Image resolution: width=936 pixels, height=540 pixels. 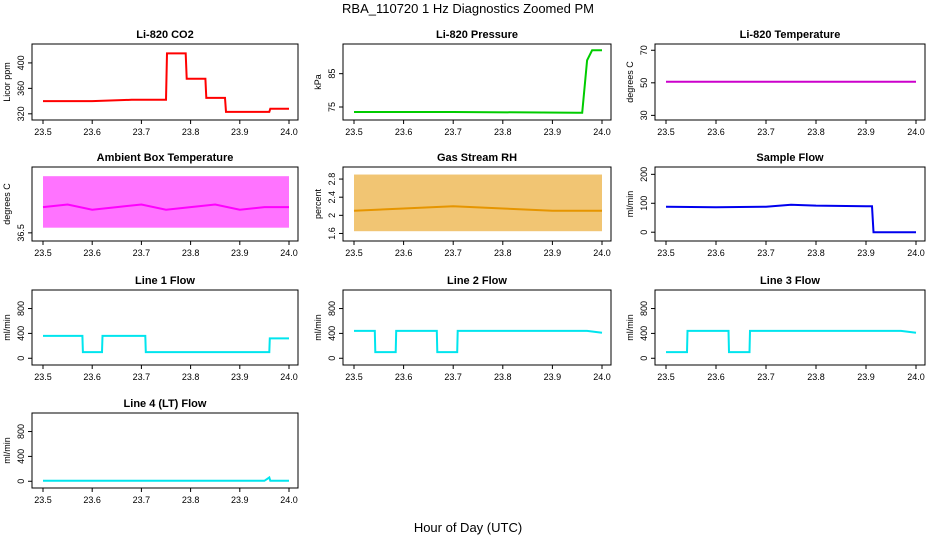 What do you see at coordinates (165, 404) in the screenshot?
I see `panel-title: Line 4 (LT) Flow` at bounding box center [165, 404].